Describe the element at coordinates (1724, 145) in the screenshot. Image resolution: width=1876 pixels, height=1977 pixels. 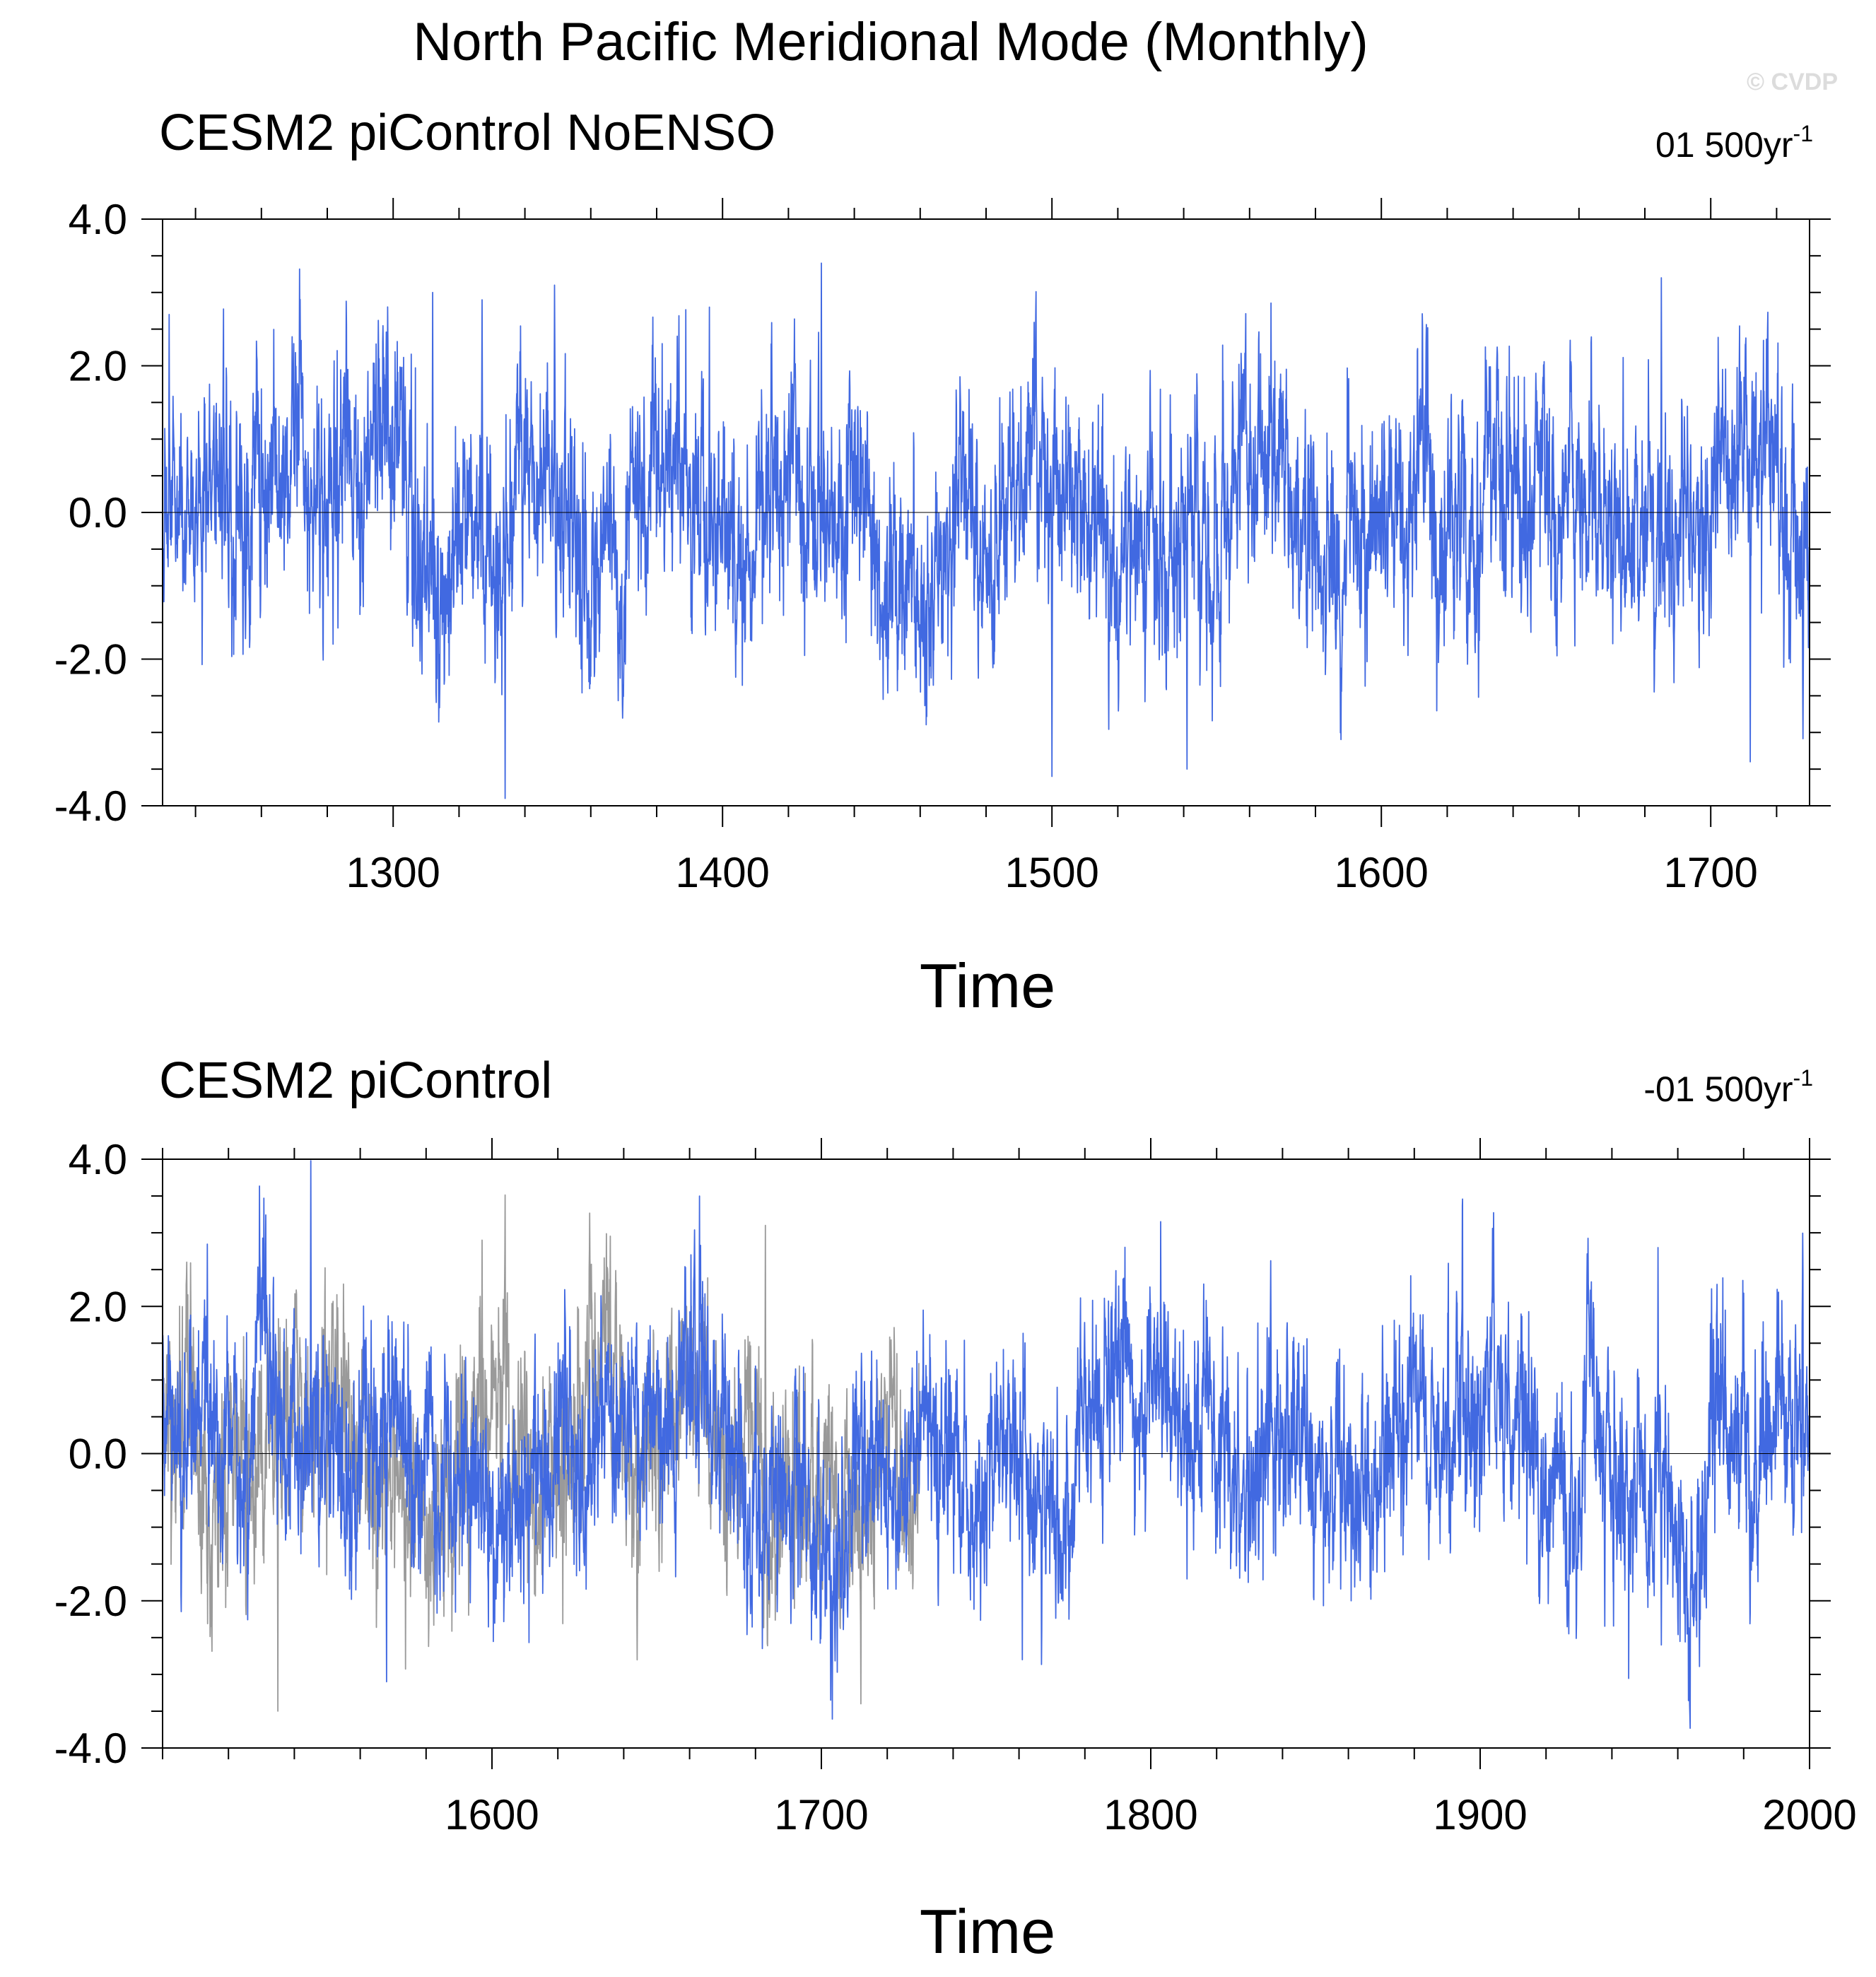
I see `subtitle-text: 01 500yr` at that location.